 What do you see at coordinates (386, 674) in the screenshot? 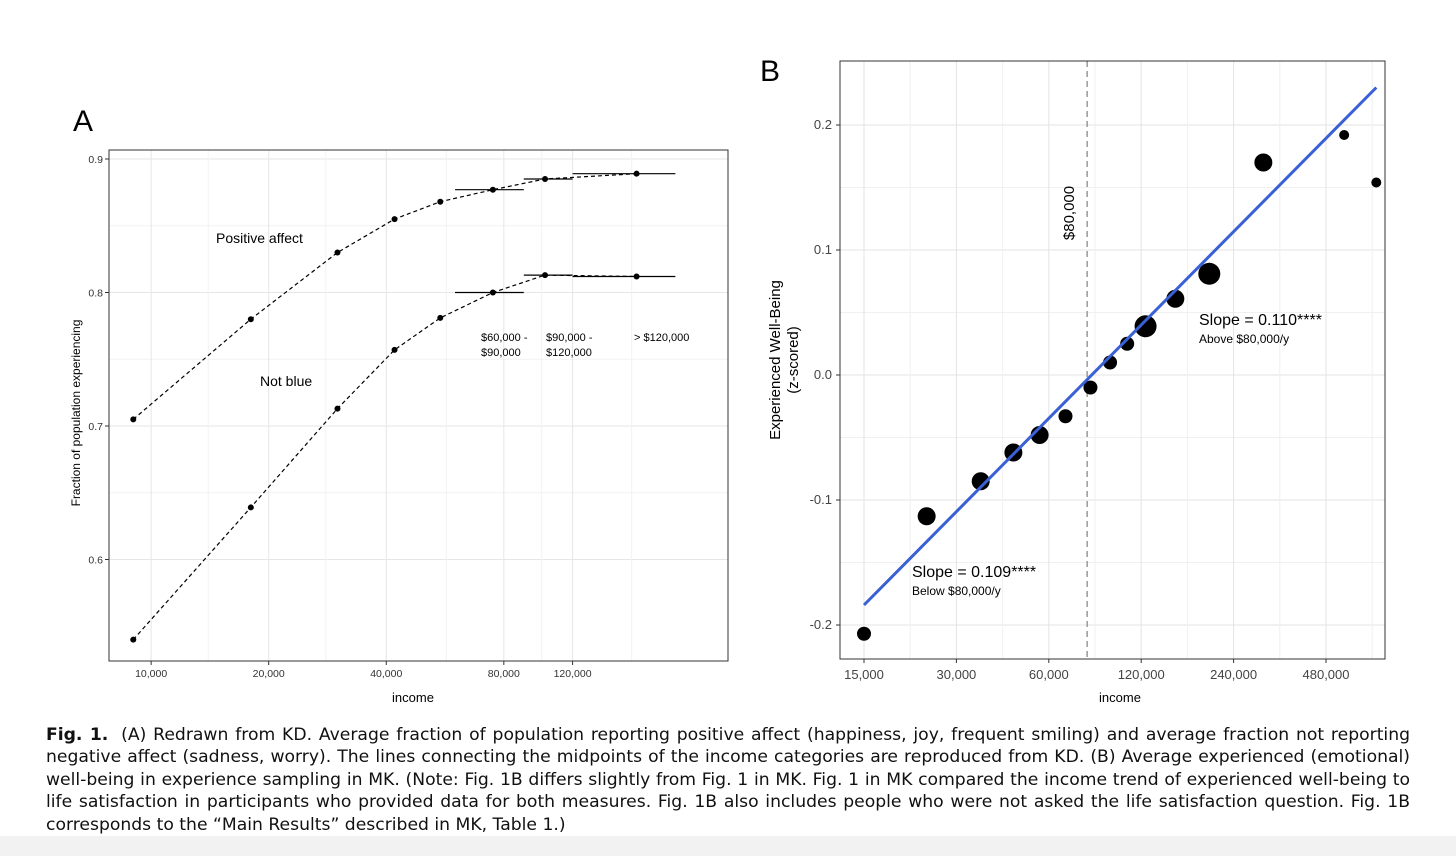
I see `x-tick-label: 40,000` at bounding box center [386, 674].